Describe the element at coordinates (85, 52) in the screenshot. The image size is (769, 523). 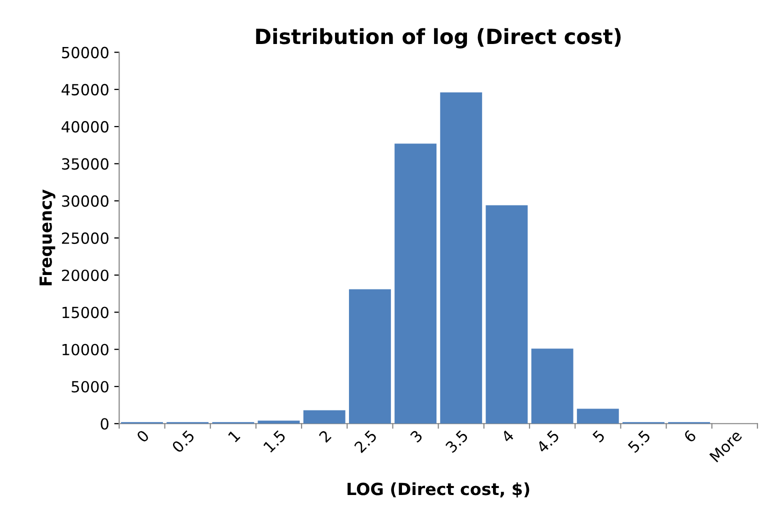
I see `y-tick-label: 50000` at that location.